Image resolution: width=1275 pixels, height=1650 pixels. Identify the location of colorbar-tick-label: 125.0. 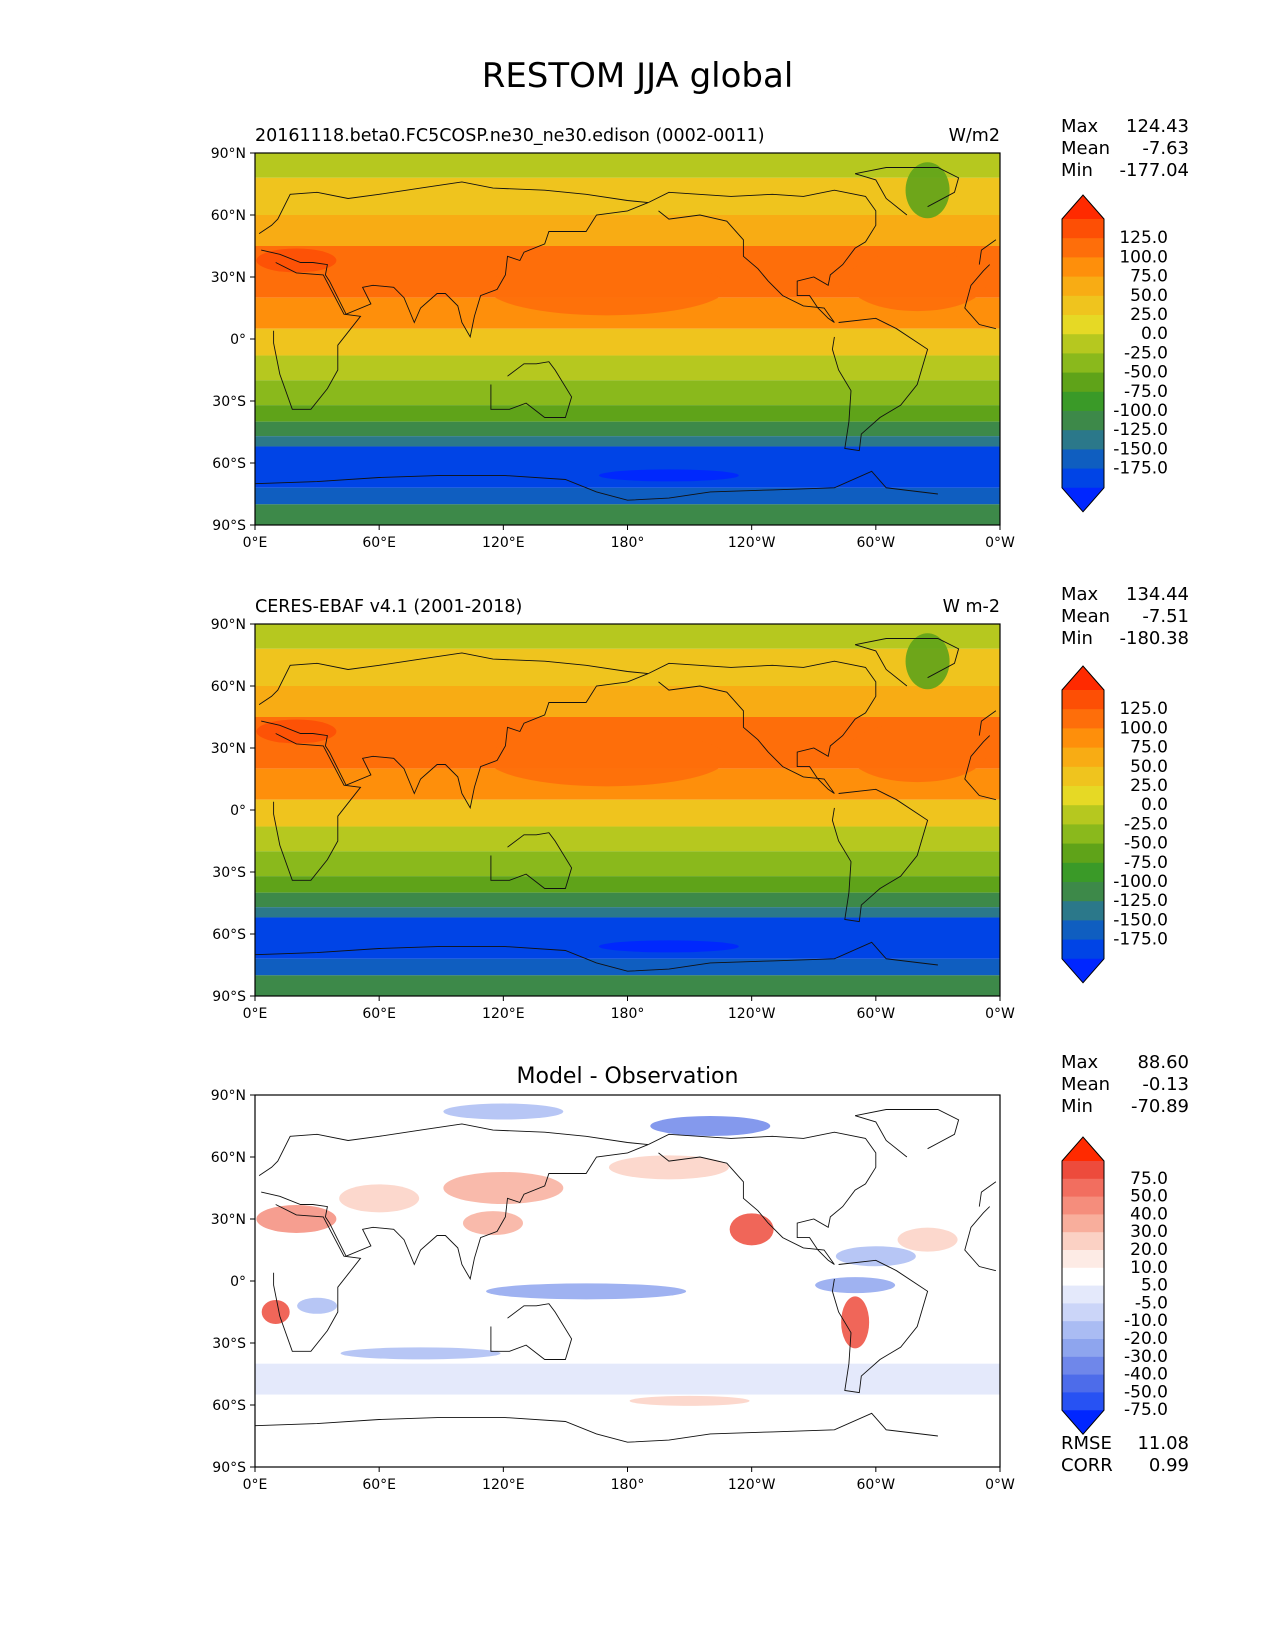
(1143, 709).